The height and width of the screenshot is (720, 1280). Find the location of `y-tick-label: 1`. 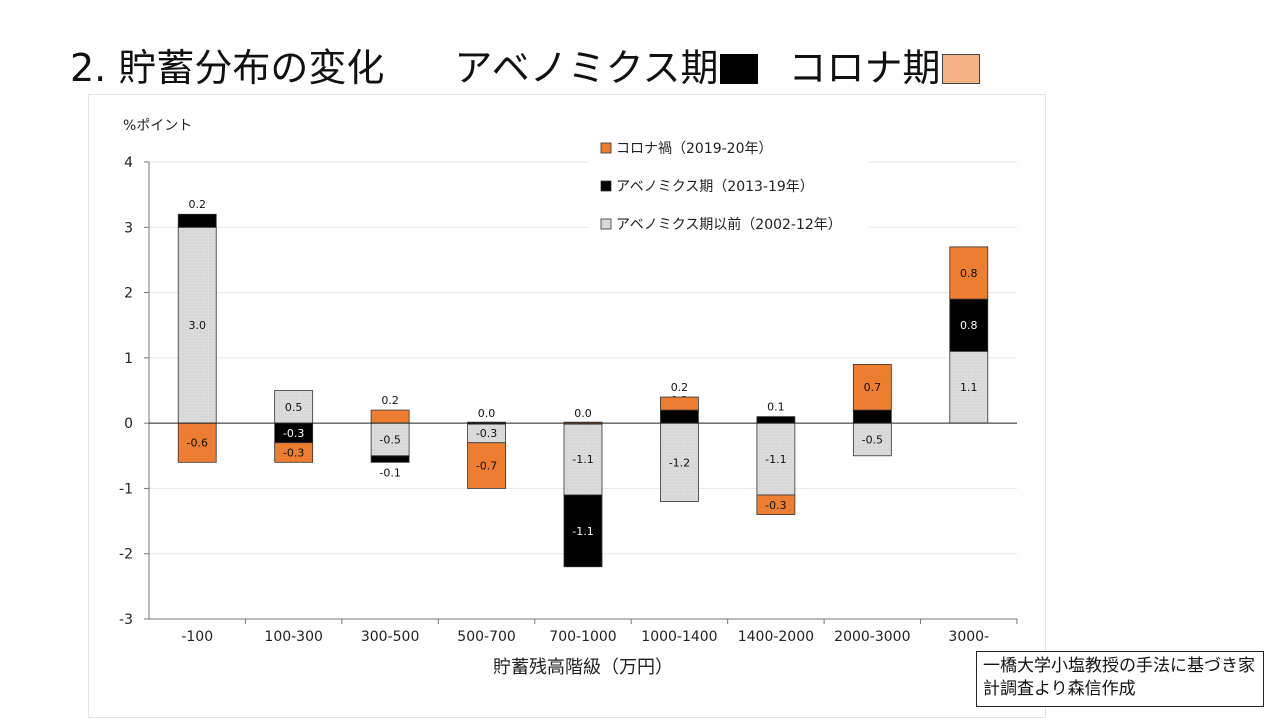

y-tick-label: 1 is located at coordinates (128, 359).